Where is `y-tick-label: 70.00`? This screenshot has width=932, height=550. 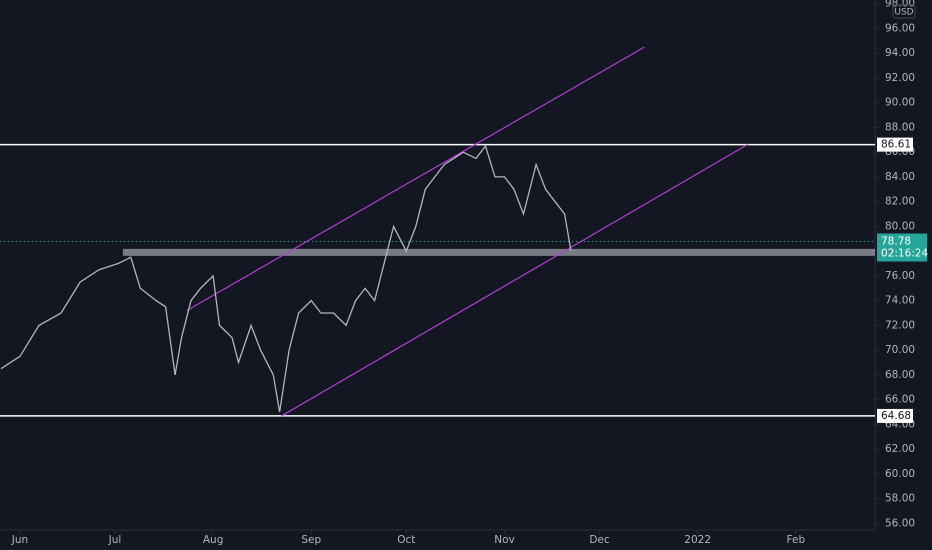
y-tick-label: 70.00 is located at coordinates (900, 350).